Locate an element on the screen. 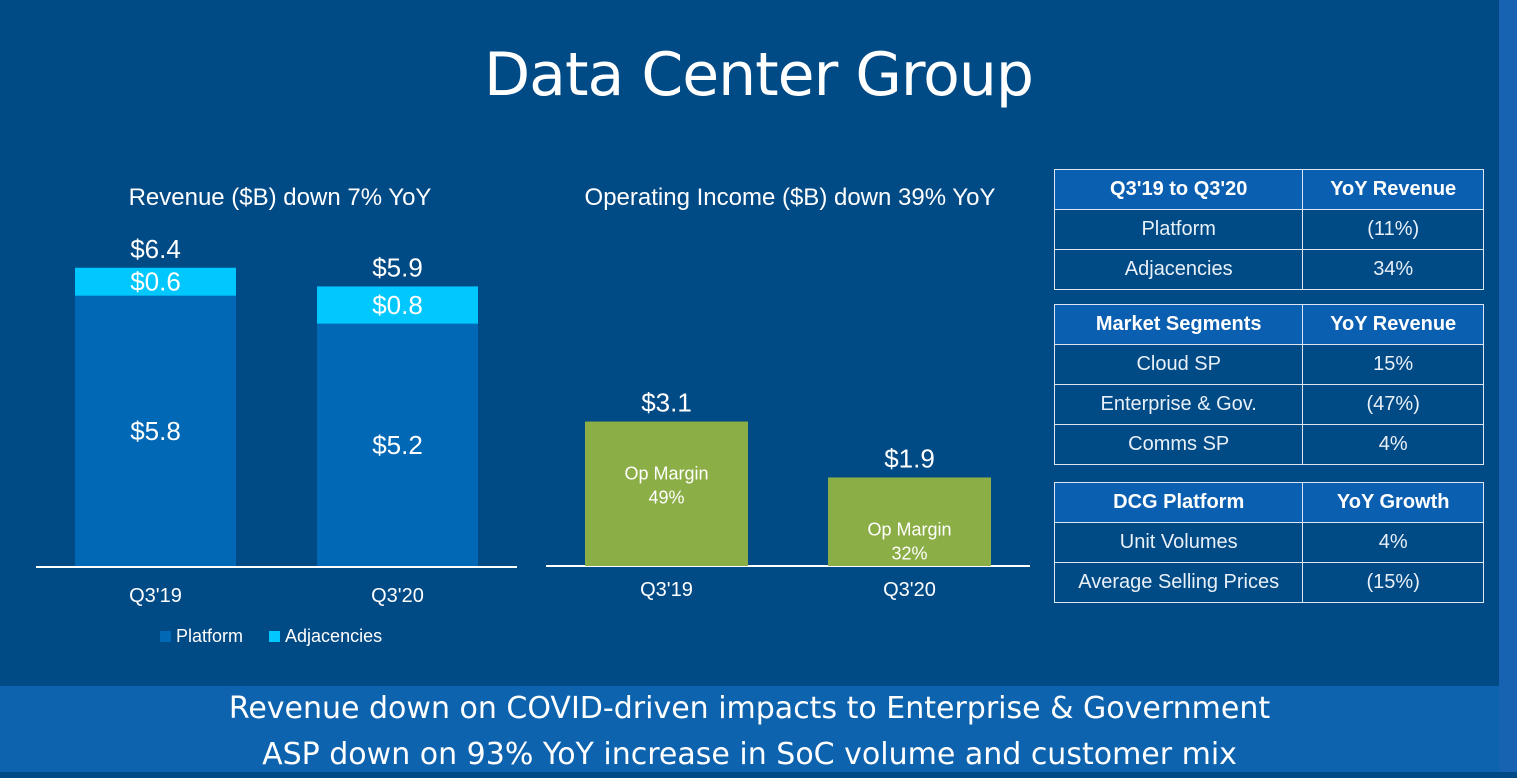 This screenshot has width=1517, height=778. data-label-op-margin: 49% is located at coordinates (666, 498).